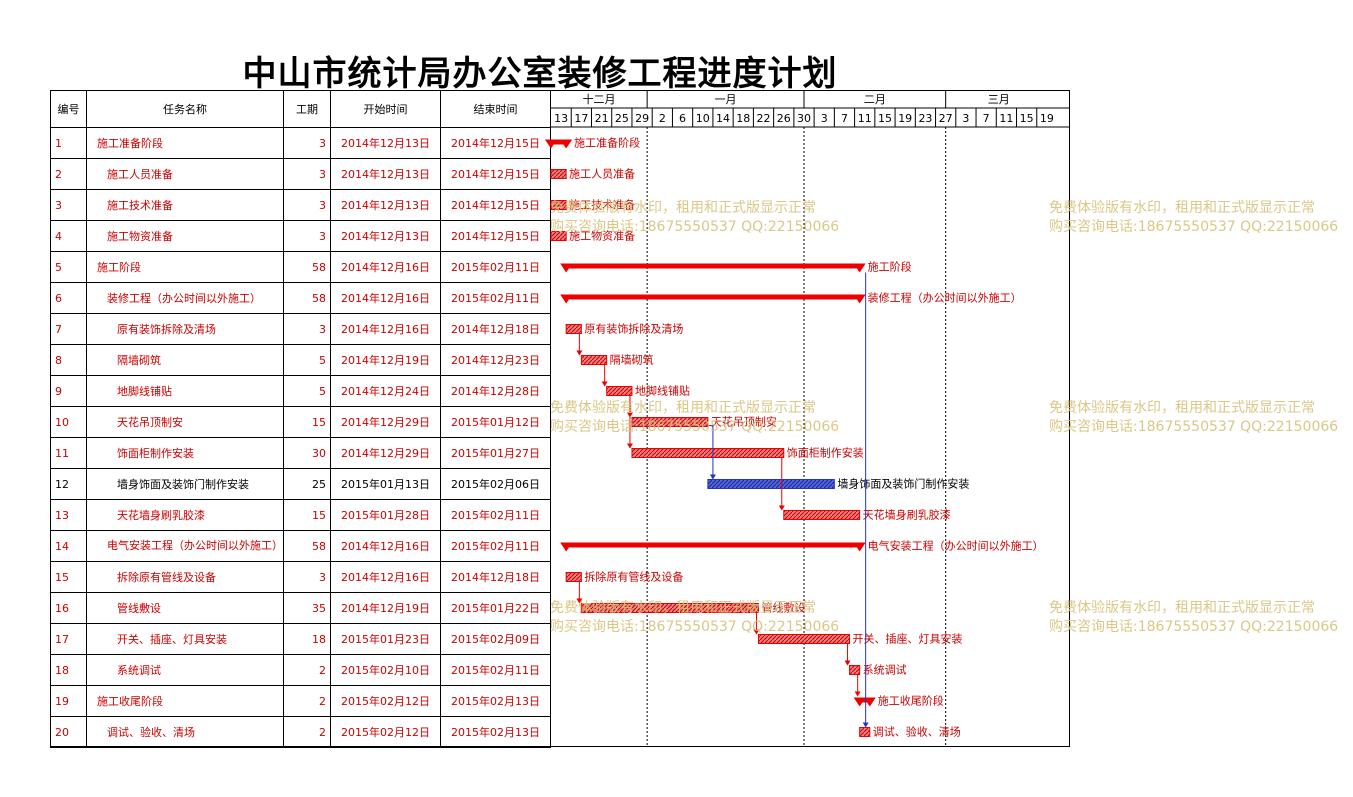  What do you see at coordinates (300, 701) in the screenshot?
I see `table-row: 19 施工收尾阶段 2 2015年02月12日 2015年02月13日` at bounding box center [300, 701].